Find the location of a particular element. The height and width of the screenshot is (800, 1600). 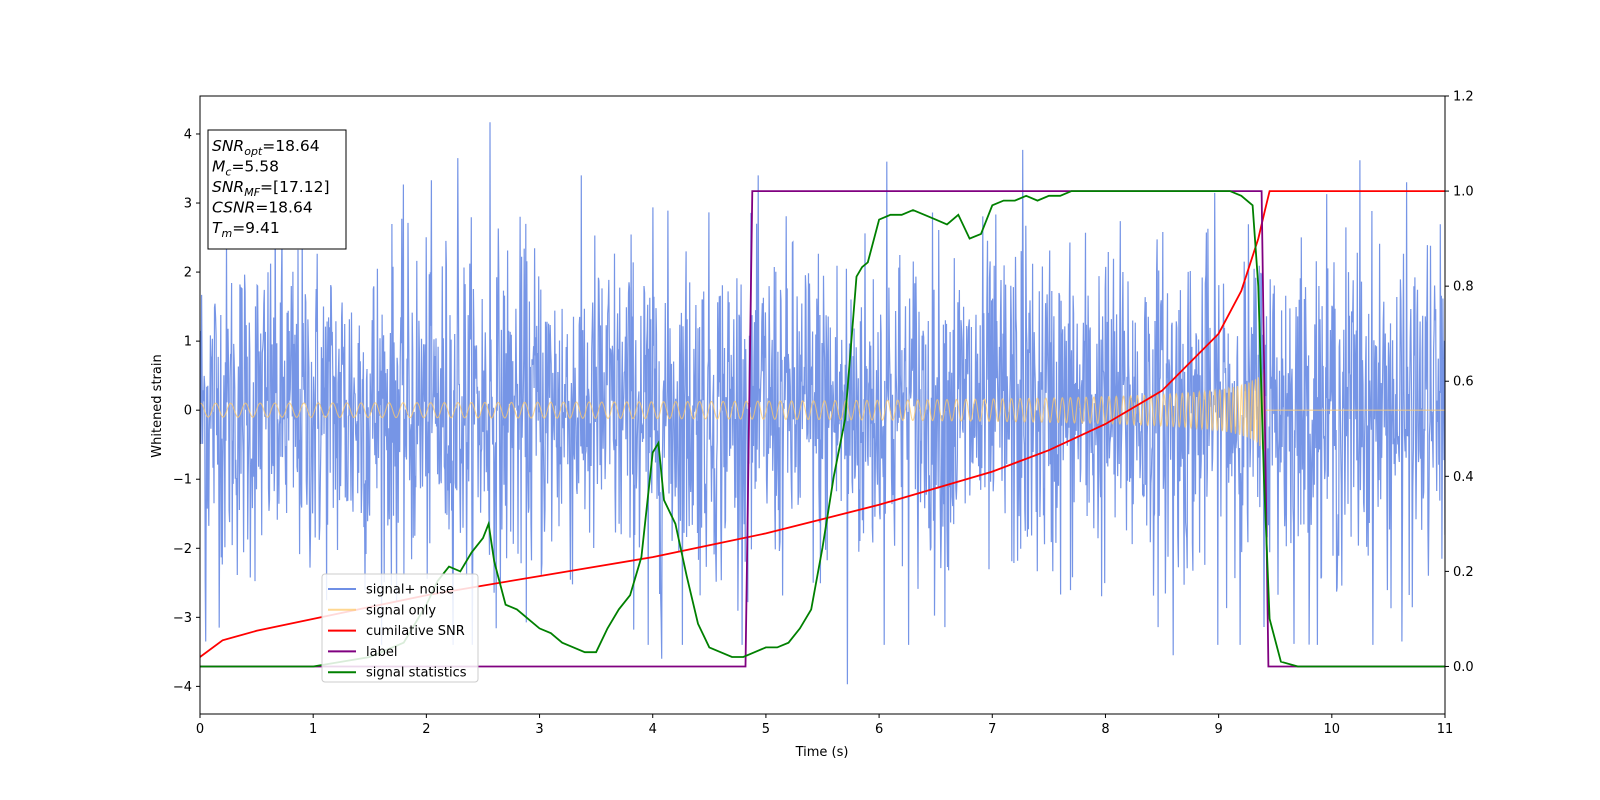

y-axis-label: Whitened strain is located at coordinates (157, 405).